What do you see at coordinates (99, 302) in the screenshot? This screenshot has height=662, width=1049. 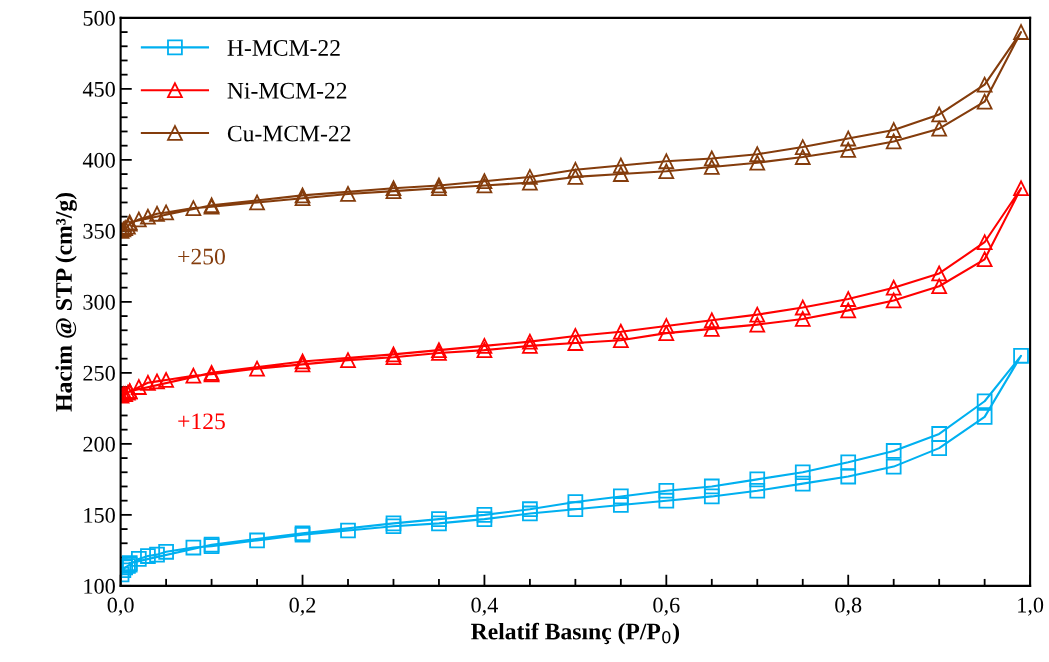 I see `y-tick-label: 300` at bounding box center [99, 302].